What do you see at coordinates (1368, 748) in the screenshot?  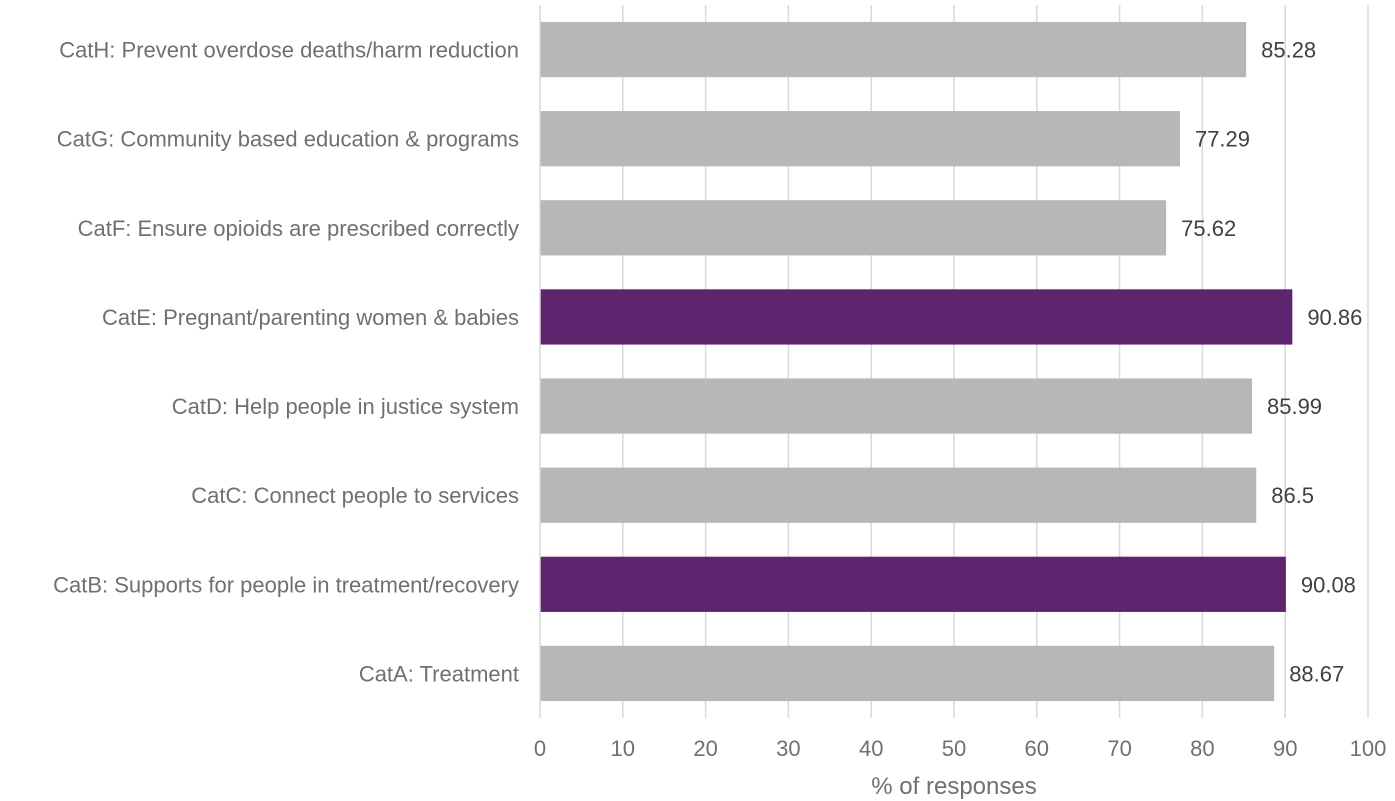 I see `x-tick-label: 100` at bounding box center [1368, 748].